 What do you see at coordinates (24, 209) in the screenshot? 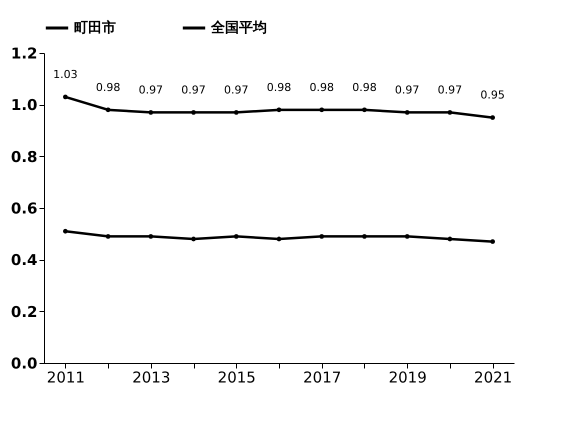
I see `y-tick-label: 0.6` at bounding box center [24, 209].